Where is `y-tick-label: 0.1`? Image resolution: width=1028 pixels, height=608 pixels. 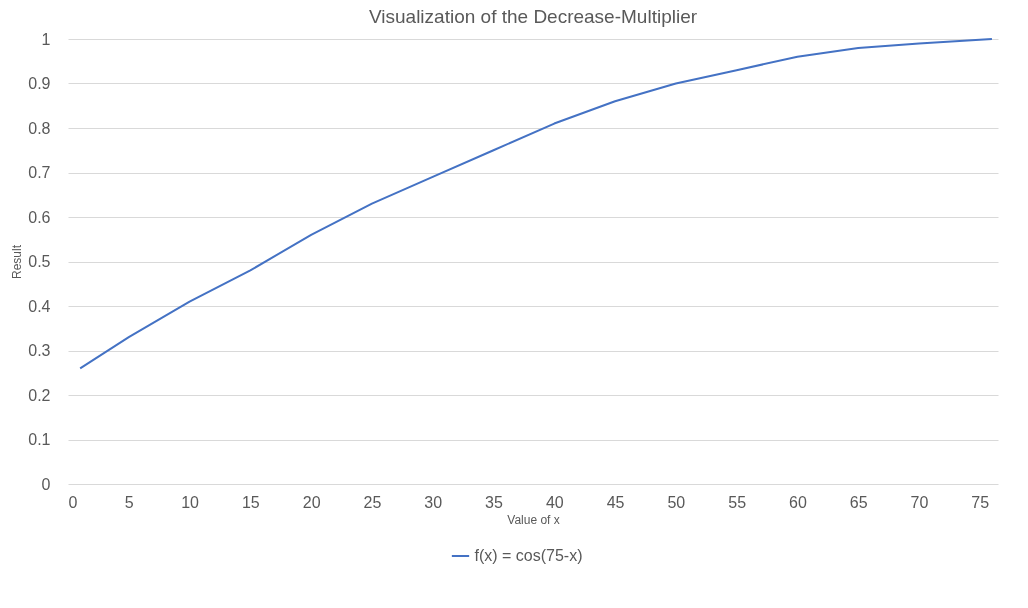
y-tick-label: 0.1 is located at coordinates (39, 439).